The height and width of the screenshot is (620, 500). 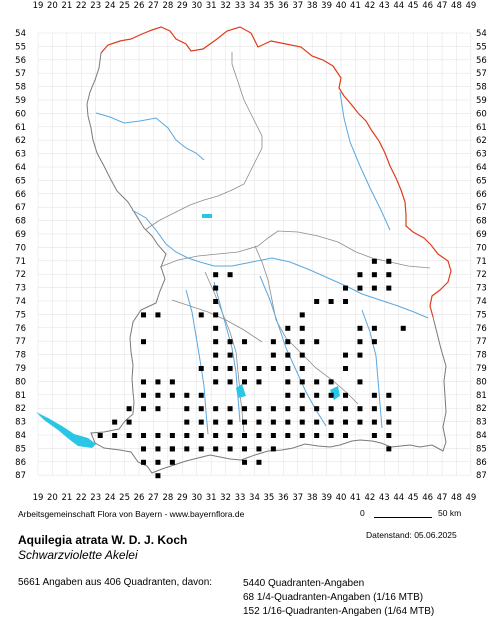 I want to click on y-tick-label: 67, so click(x=20, y=208).